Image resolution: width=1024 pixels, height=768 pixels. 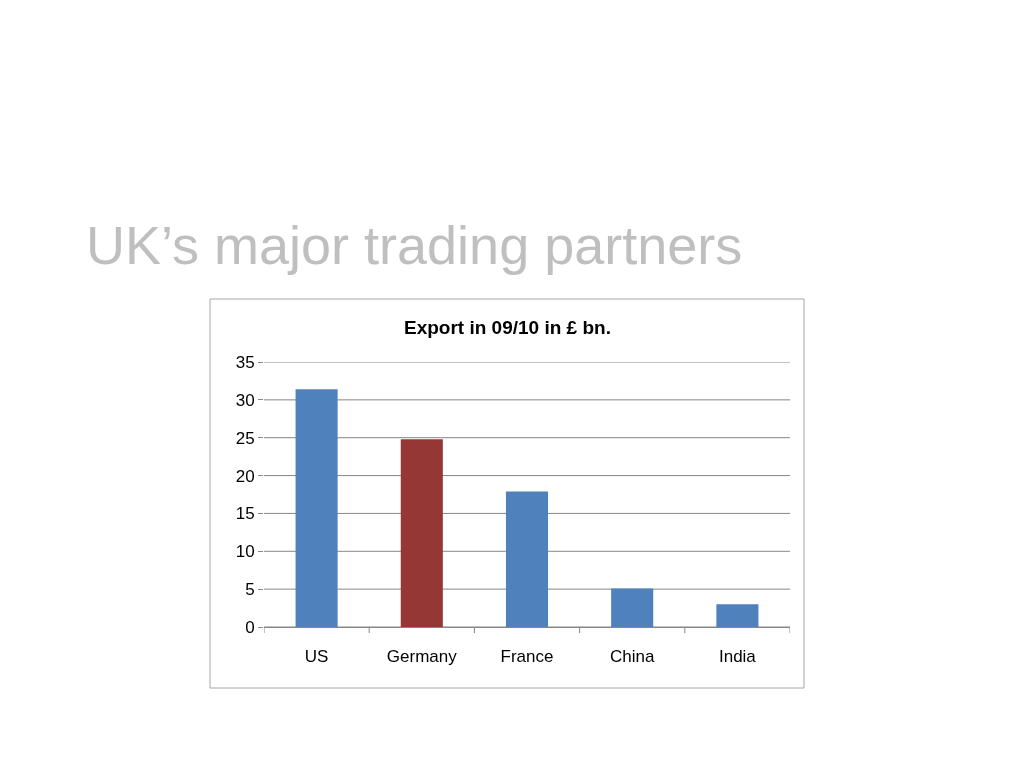 I want to click on x-tick-label: US, so click(x=316, y=657).